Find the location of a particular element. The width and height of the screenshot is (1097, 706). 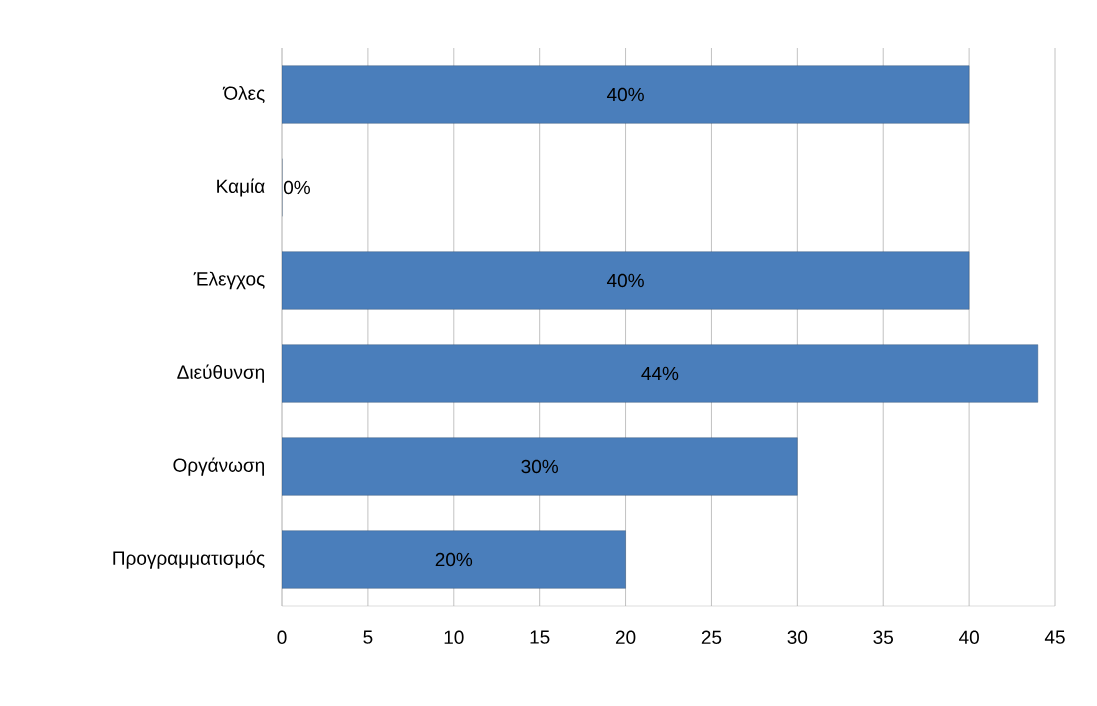

data-label: 20% is located at coordinates (454, 559).